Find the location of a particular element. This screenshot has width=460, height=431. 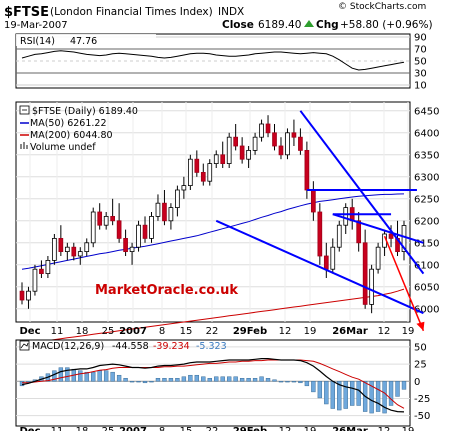

rsi-tick-label: 10 is located at coordinates (420, 86).